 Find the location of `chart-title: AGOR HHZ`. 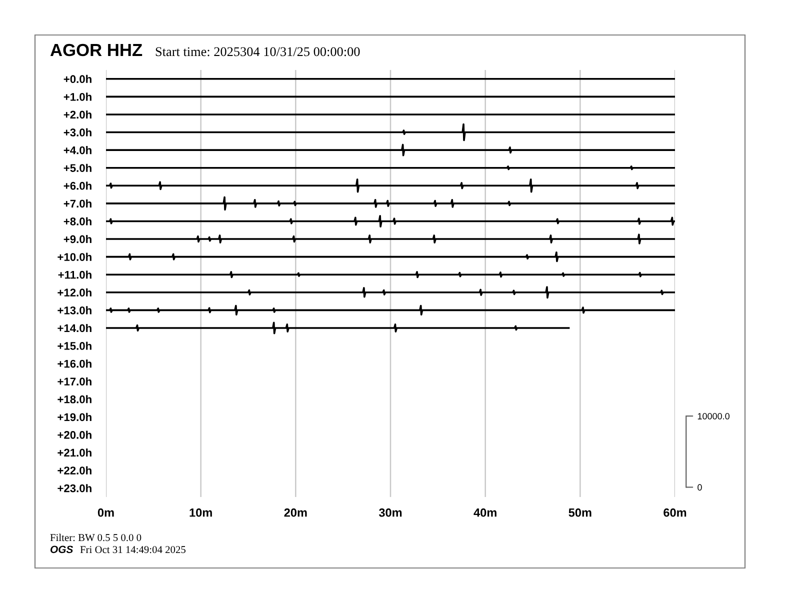

chart-title: AGOR HHZ is located at coordinates (96, 50).